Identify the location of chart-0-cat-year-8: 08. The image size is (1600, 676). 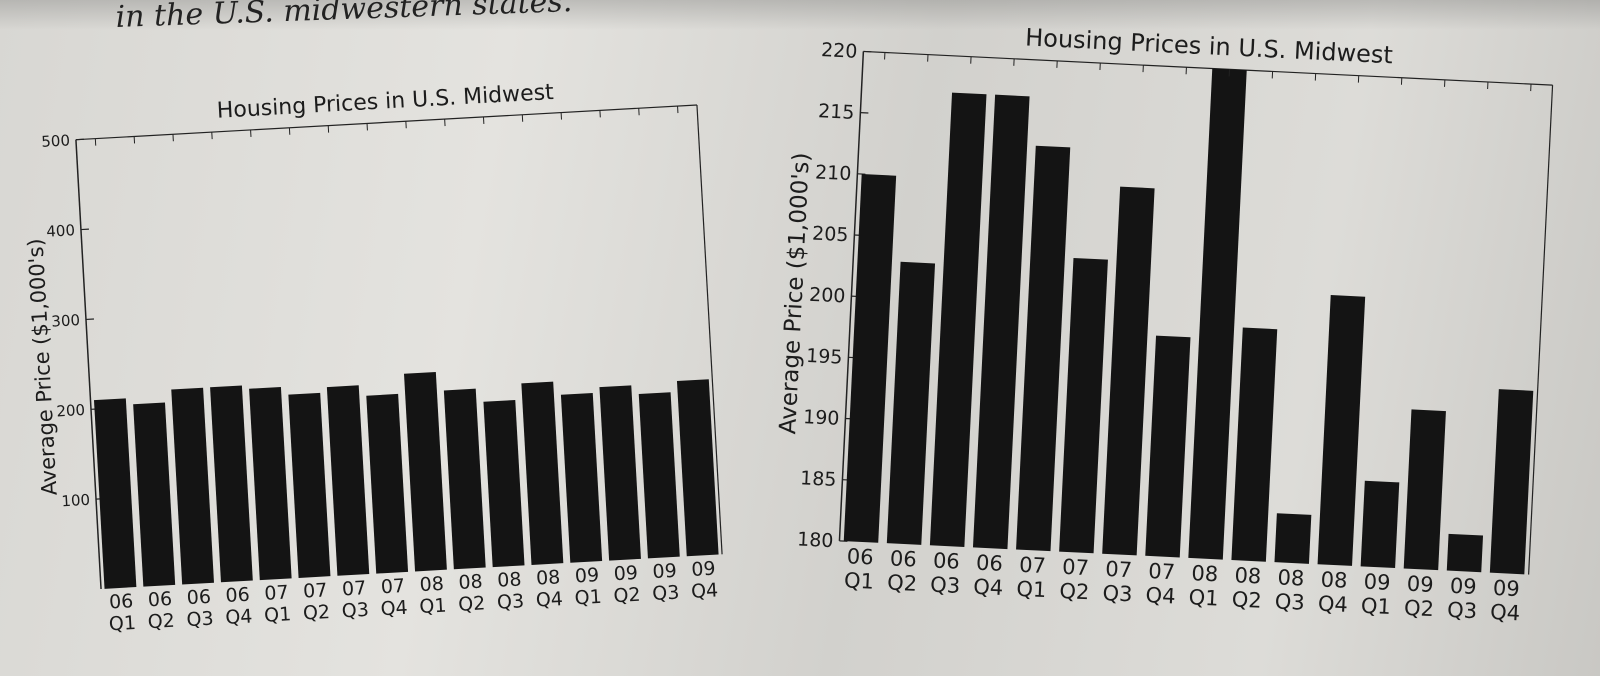
(431, 584).